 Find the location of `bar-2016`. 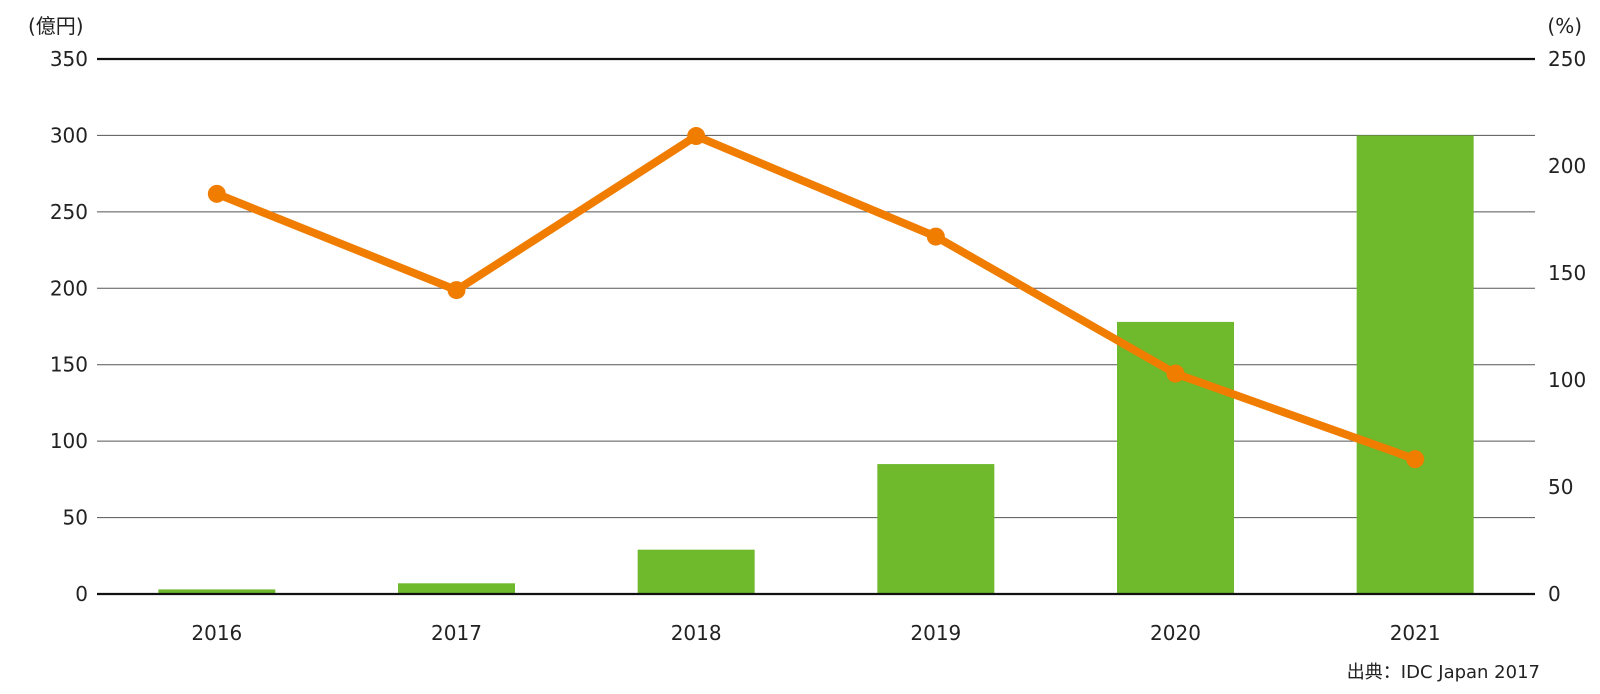

bar-2016 is located at coordinates (217, 591).